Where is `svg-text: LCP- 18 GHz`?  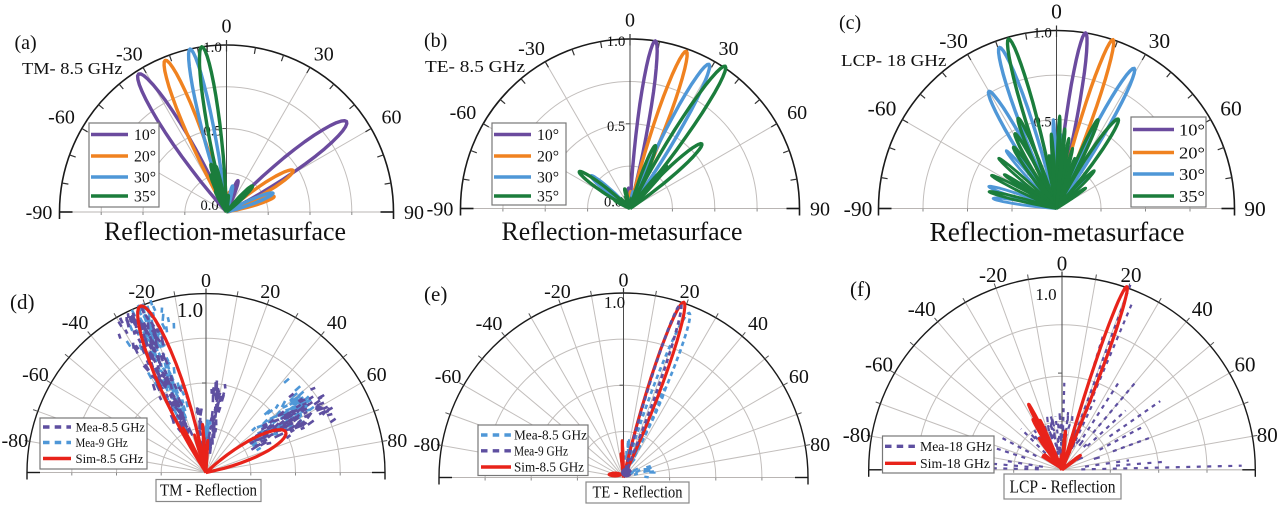 svg-text: LCP- 18 GHz is located at coordinates (894, 60).